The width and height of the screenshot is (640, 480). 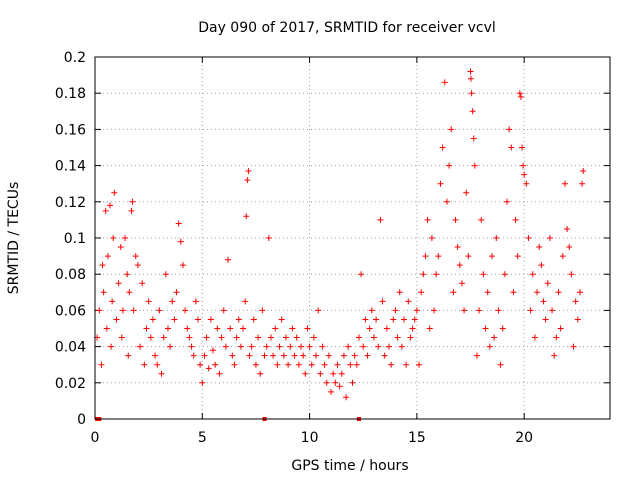 I want to click on x-tick-label: 10, so click(x=310, y=438).